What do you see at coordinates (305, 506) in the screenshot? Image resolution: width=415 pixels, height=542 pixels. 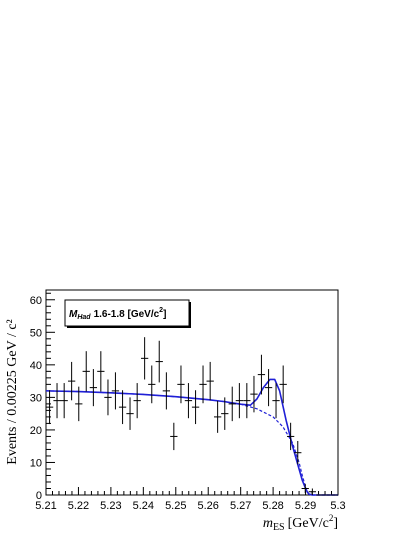 I see `x-tick-label: 5.29` at bounding box center [305, 506].